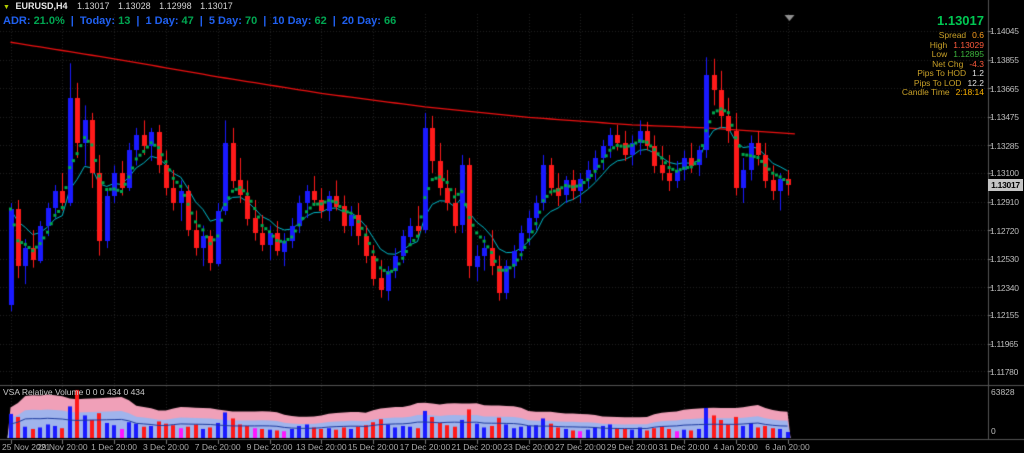 The image size is (1024, 453). I want to click on price-axis-label: 1.11780, so click(1004, 371).